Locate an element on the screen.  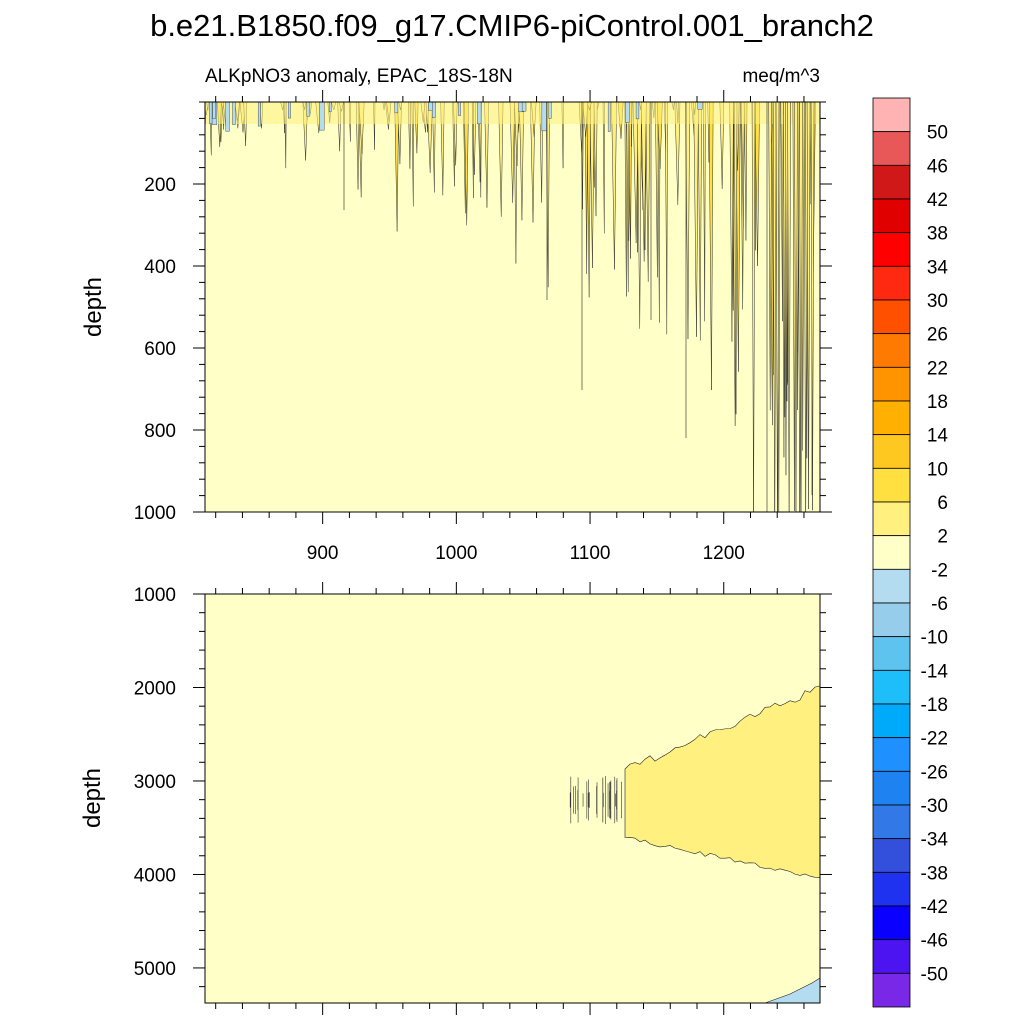
x-tick-label: 900 is located at coordinates (323, 553).